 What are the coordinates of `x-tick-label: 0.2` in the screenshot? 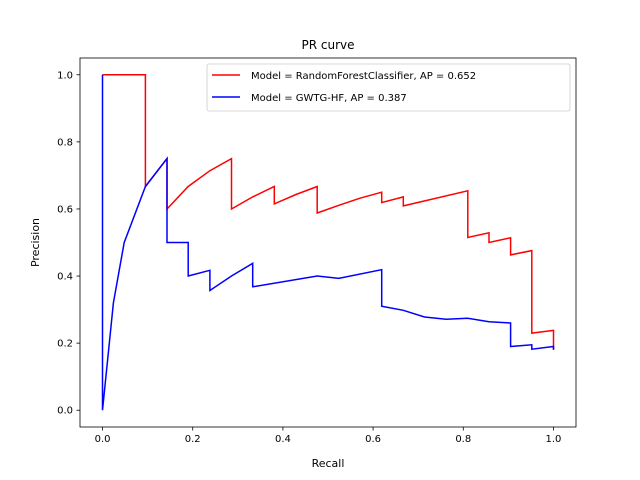 It's located at (193, 439).